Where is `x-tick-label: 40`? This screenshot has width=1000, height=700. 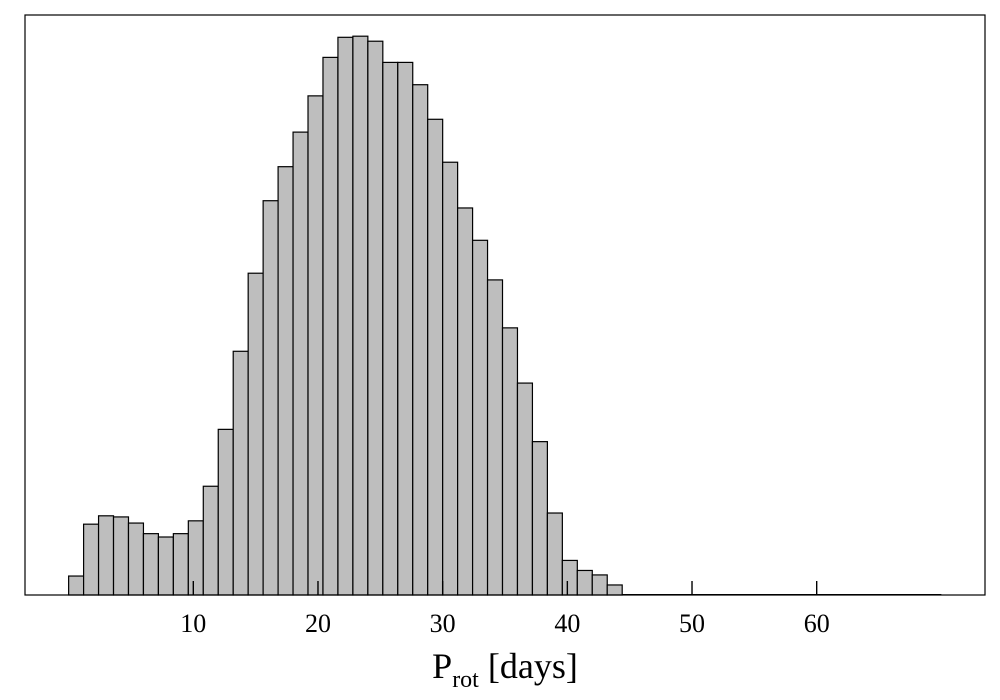 x-tick-label: 40 is located at coordinates (567, 623).